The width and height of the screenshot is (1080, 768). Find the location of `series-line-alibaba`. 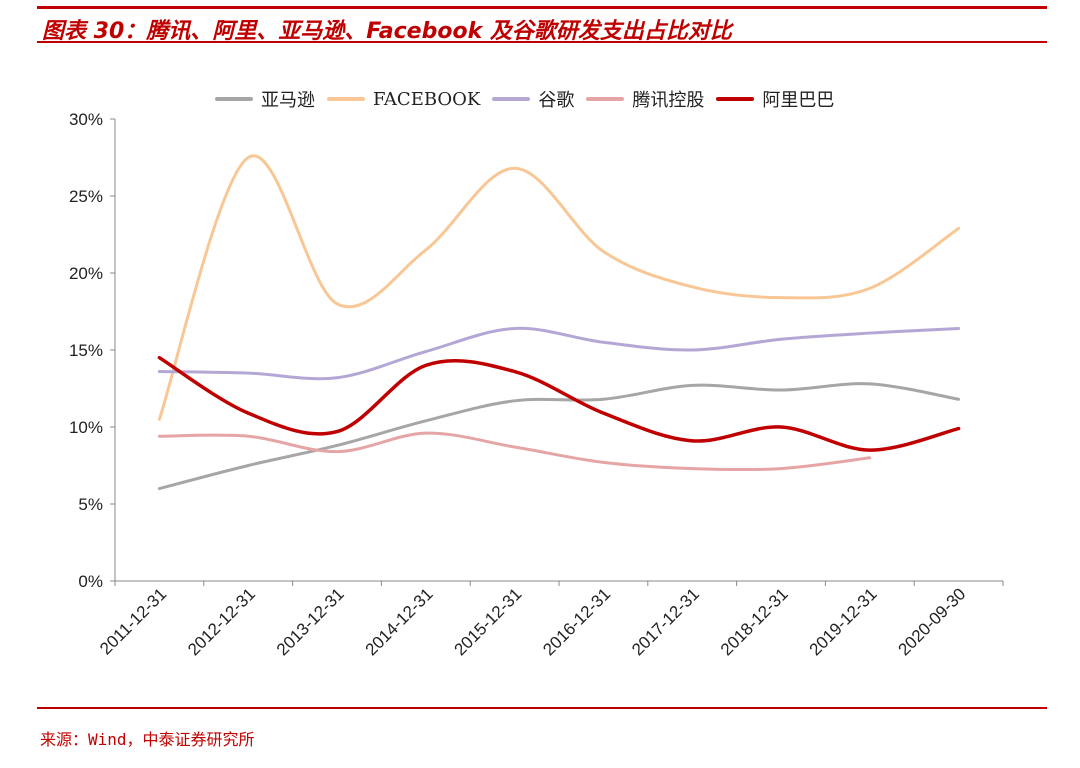

series-line-alibaba is located at coordinates (559, 403).